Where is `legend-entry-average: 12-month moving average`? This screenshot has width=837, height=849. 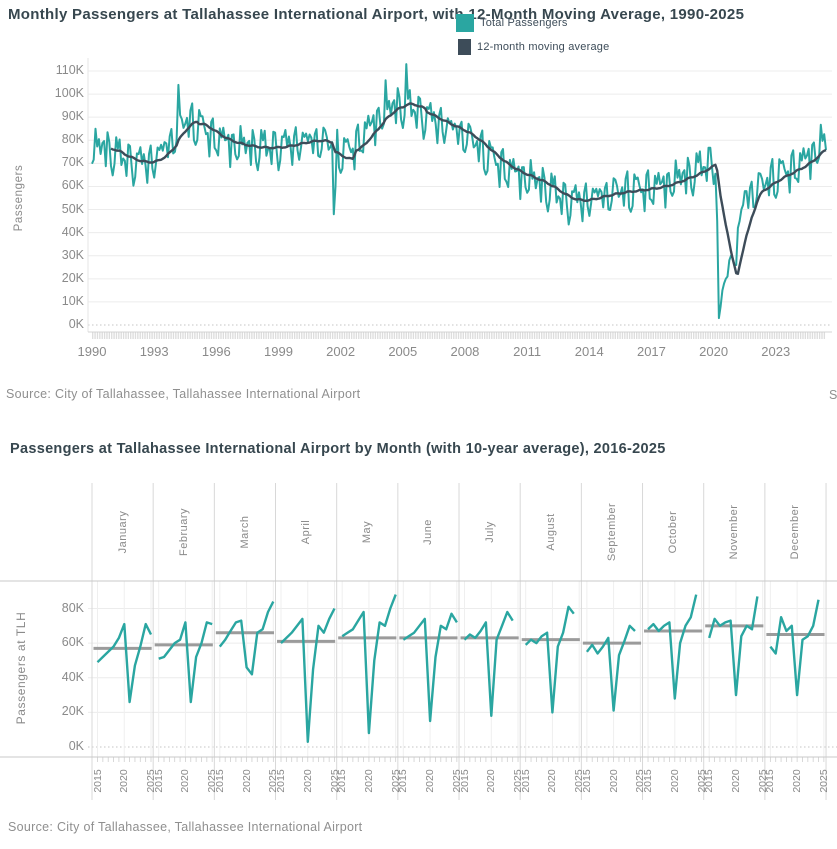
legend-entry-average: 12-month moving average is located at coordinates (532, 47).